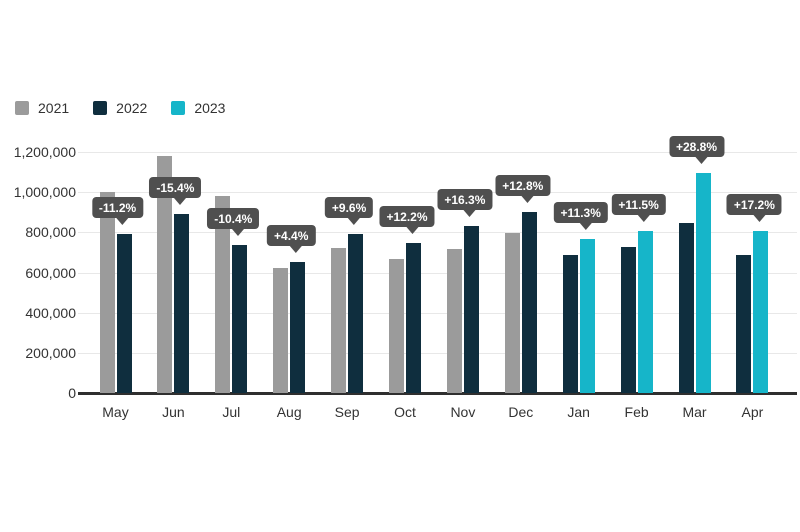 This screenshot has width=800, height=532. I want to click on y-tick-label: 1,200,000, so click(44, 152).